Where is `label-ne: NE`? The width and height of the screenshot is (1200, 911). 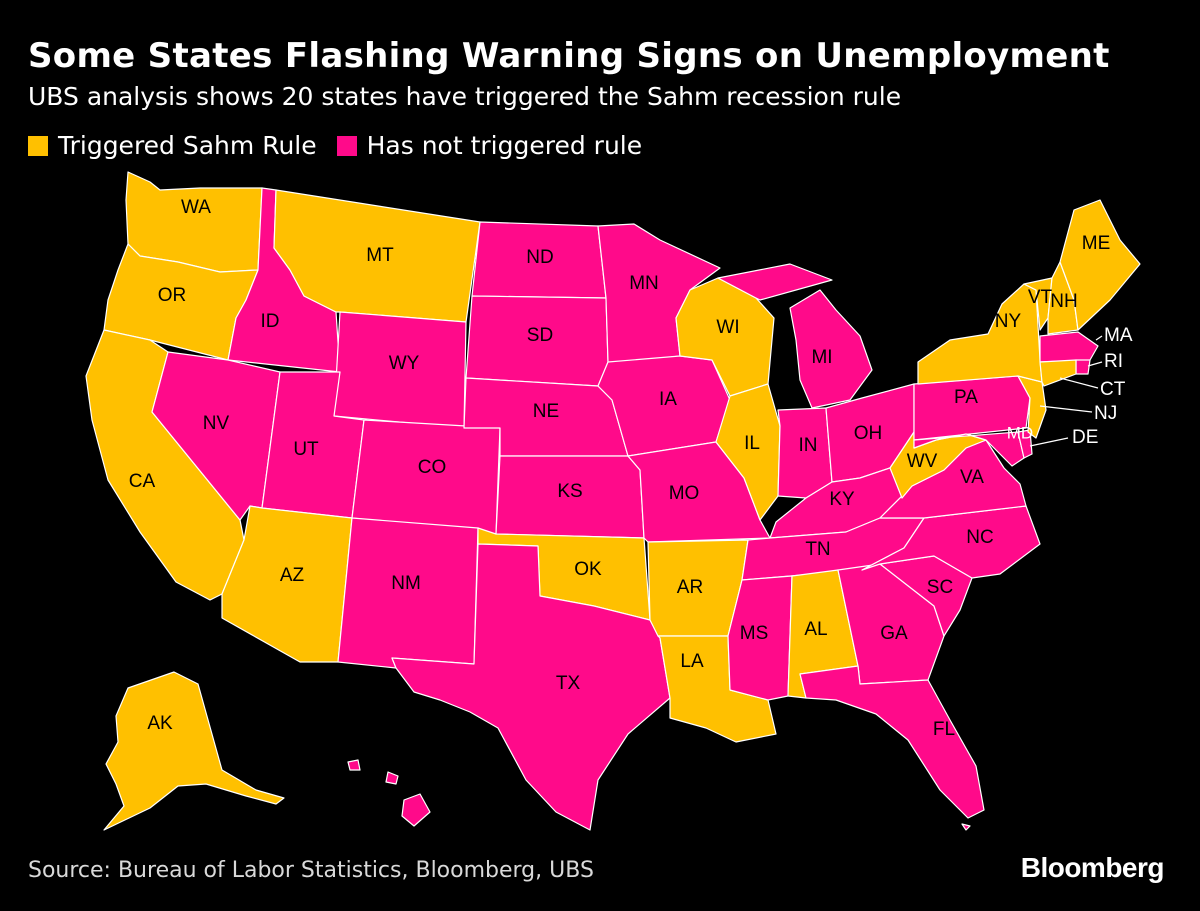 label-ne: NE is located at coordinates (546, 411).